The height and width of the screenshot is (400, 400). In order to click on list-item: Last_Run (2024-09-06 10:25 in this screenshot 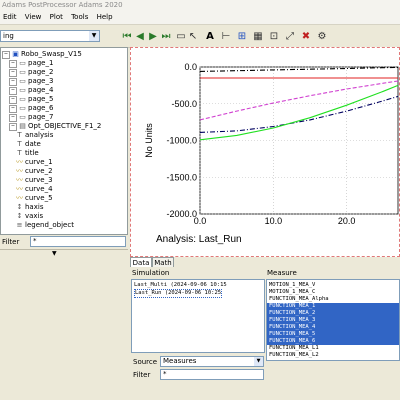, I will do `click(178, 293)`.